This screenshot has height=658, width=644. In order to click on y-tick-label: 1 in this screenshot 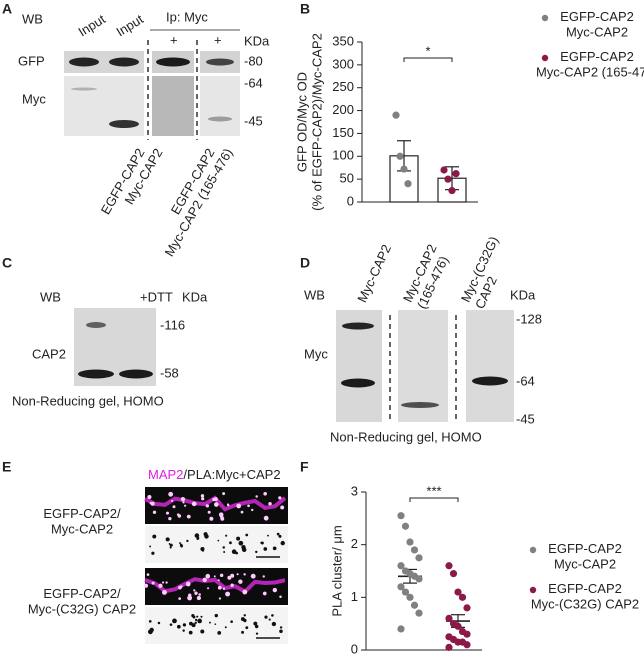, I will do `click(354, 596)`.